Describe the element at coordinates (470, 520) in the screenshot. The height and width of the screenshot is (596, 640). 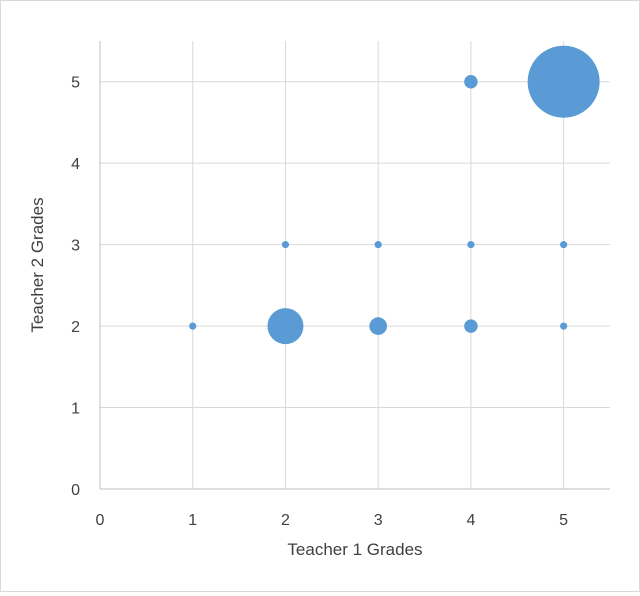
I see `x-tick-label: 4` at that location.